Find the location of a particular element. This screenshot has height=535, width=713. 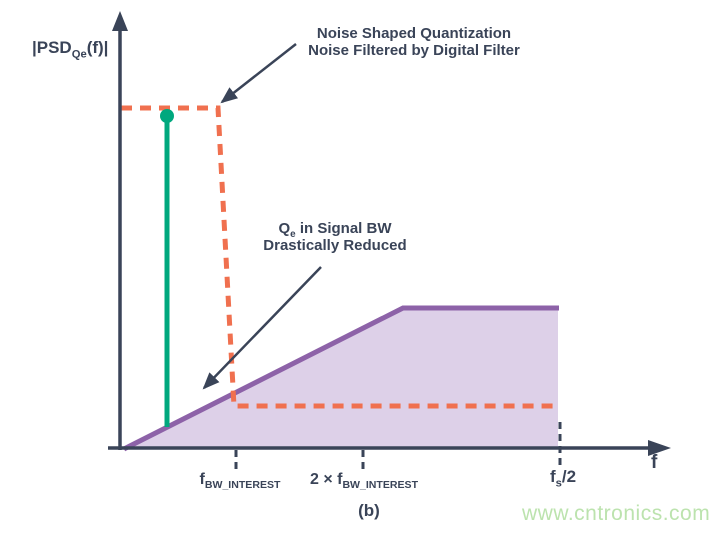

x-tick-label-2fbw: 2 × fBW_INTEREST is located at coordinates (364, 481).